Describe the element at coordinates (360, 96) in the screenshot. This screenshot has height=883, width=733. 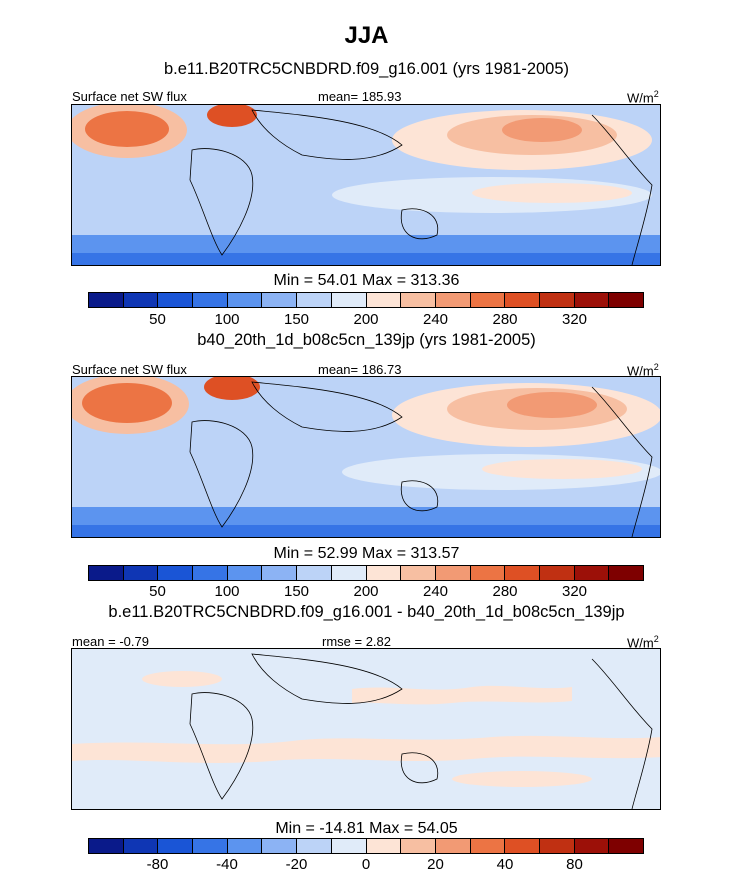
I see `panel-1-mean-label: mean= 185.93` at that location.